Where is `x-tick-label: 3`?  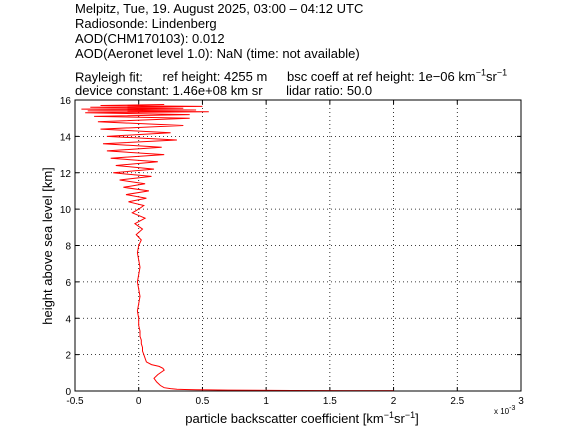
x-tick-label: 3 is located at coordinates (521, 401).